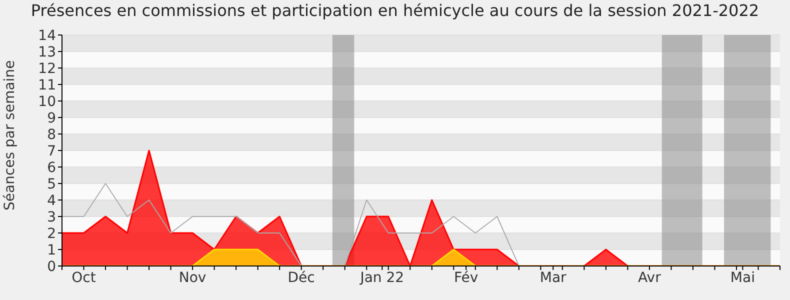  What do you see at coordinates (51, 217) in the screenshot?
I see `y-tick-label: 3` at bounding box center [51, 217].